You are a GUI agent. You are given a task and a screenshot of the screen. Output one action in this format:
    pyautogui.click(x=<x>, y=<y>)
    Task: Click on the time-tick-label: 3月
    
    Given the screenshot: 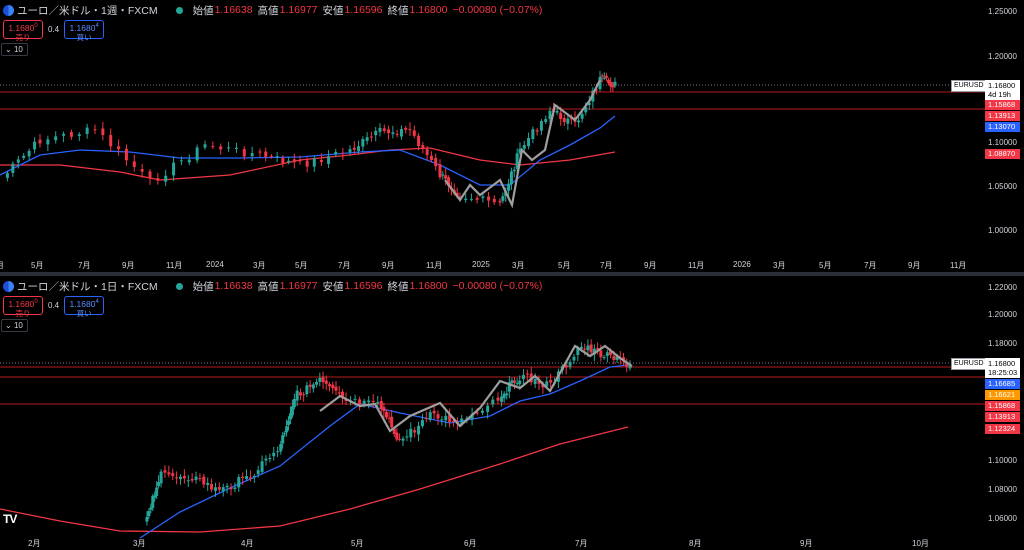 What is the action you would take?
    pyautogui.click(x=139, y=543)
    